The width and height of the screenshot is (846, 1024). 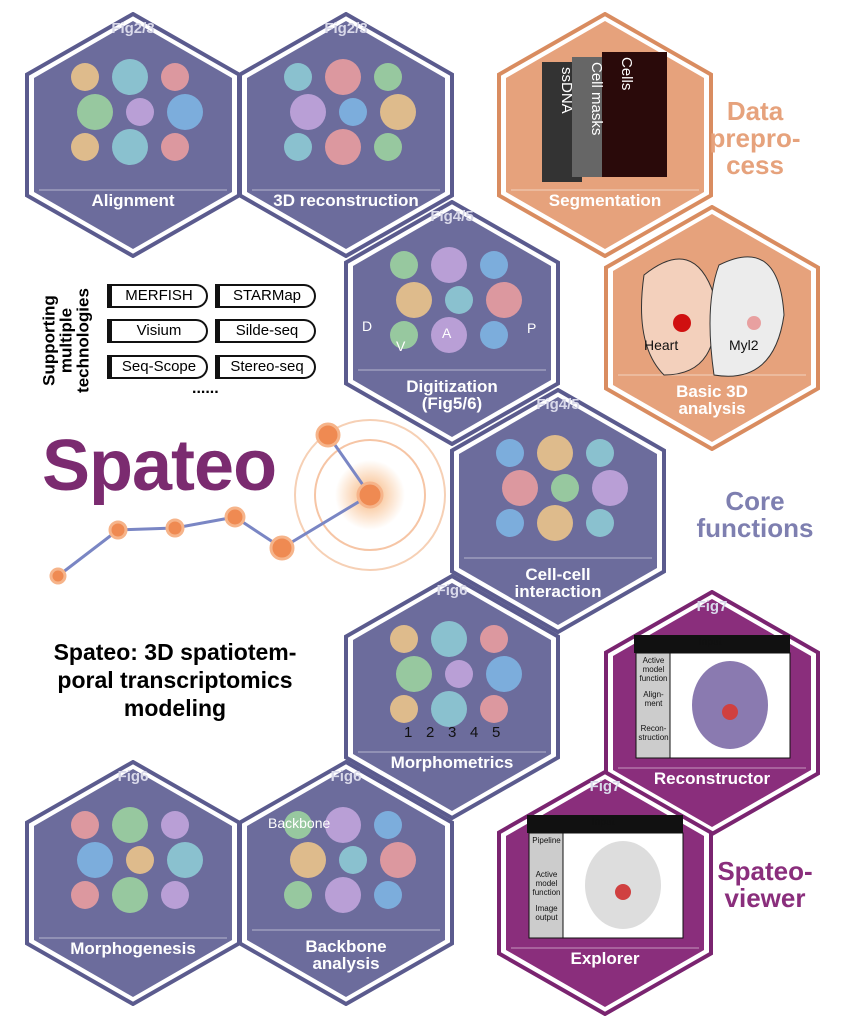 What do you see at coordinates (49, 340) in the screenshot?
I see `heading-line: Supporting` at bounding box center [49, 340].